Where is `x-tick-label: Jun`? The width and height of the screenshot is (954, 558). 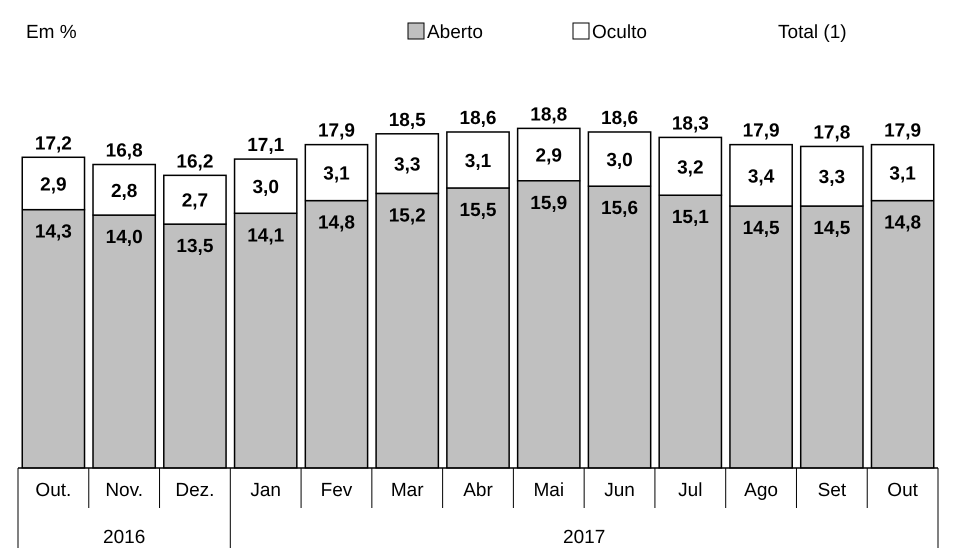 x-tick-label: Jun is located at coordinates (619, 490).